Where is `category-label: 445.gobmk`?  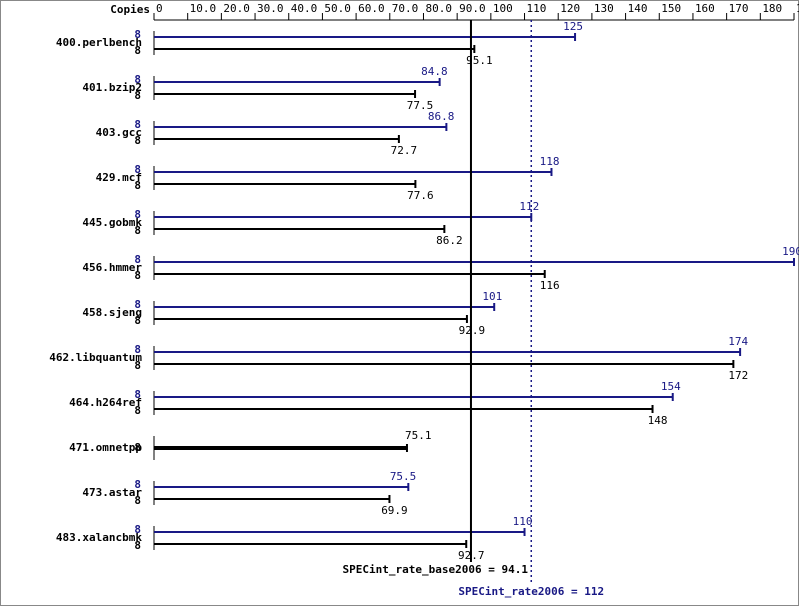 category-label: 445.gobmk is located at coordinates (112, 222).